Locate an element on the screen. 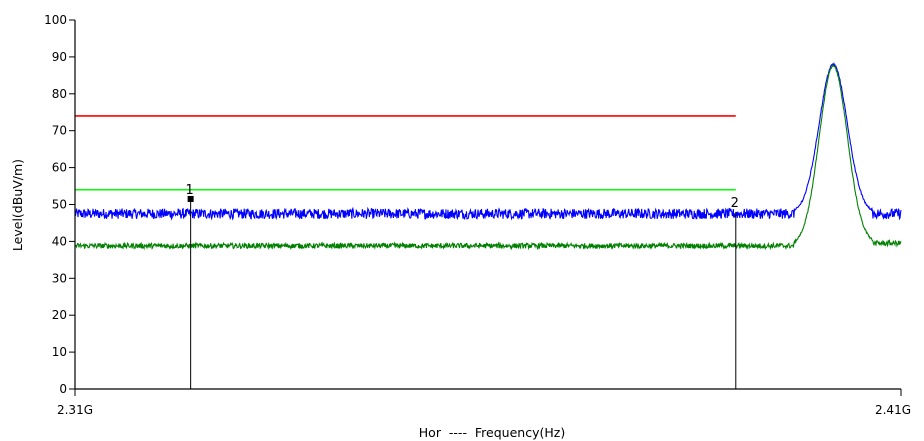 The image size is (924, 441). y-tick-label-20: 20 is located at coordinates (59, 315).